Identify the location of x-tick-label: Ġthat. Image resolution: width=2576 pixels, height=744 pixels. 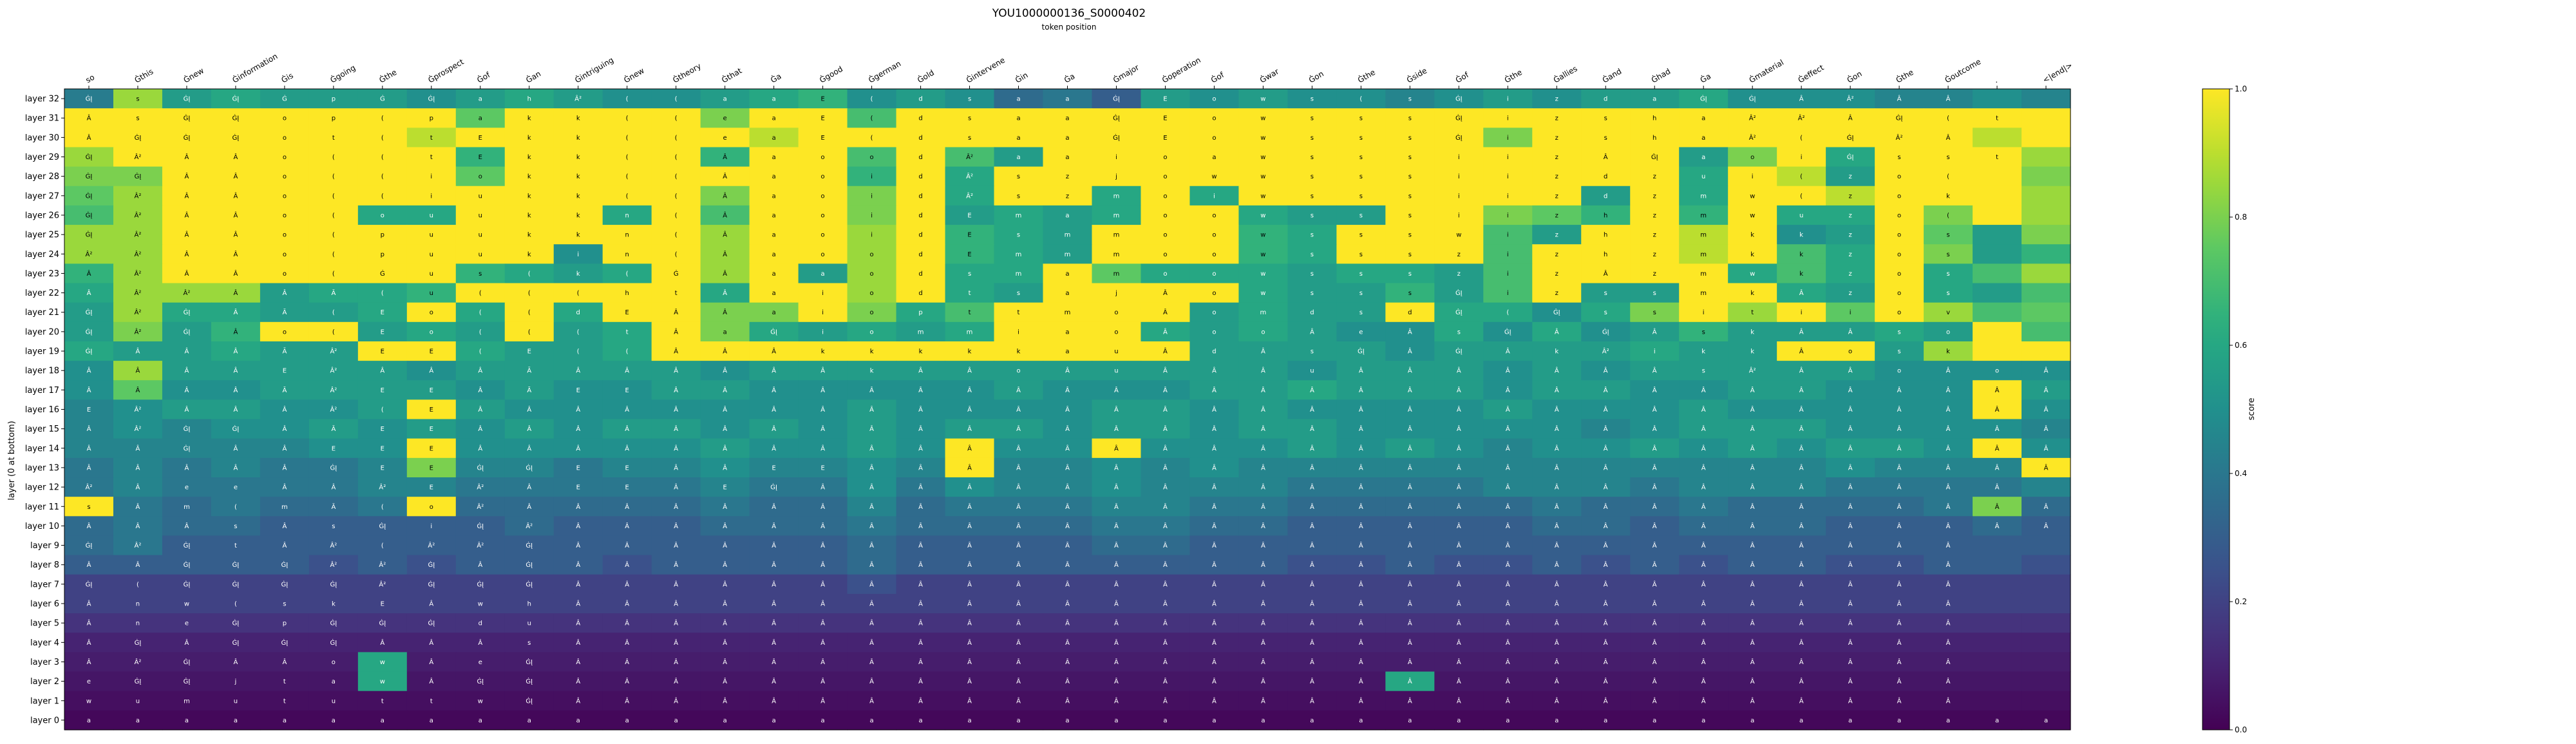
(731, 75).